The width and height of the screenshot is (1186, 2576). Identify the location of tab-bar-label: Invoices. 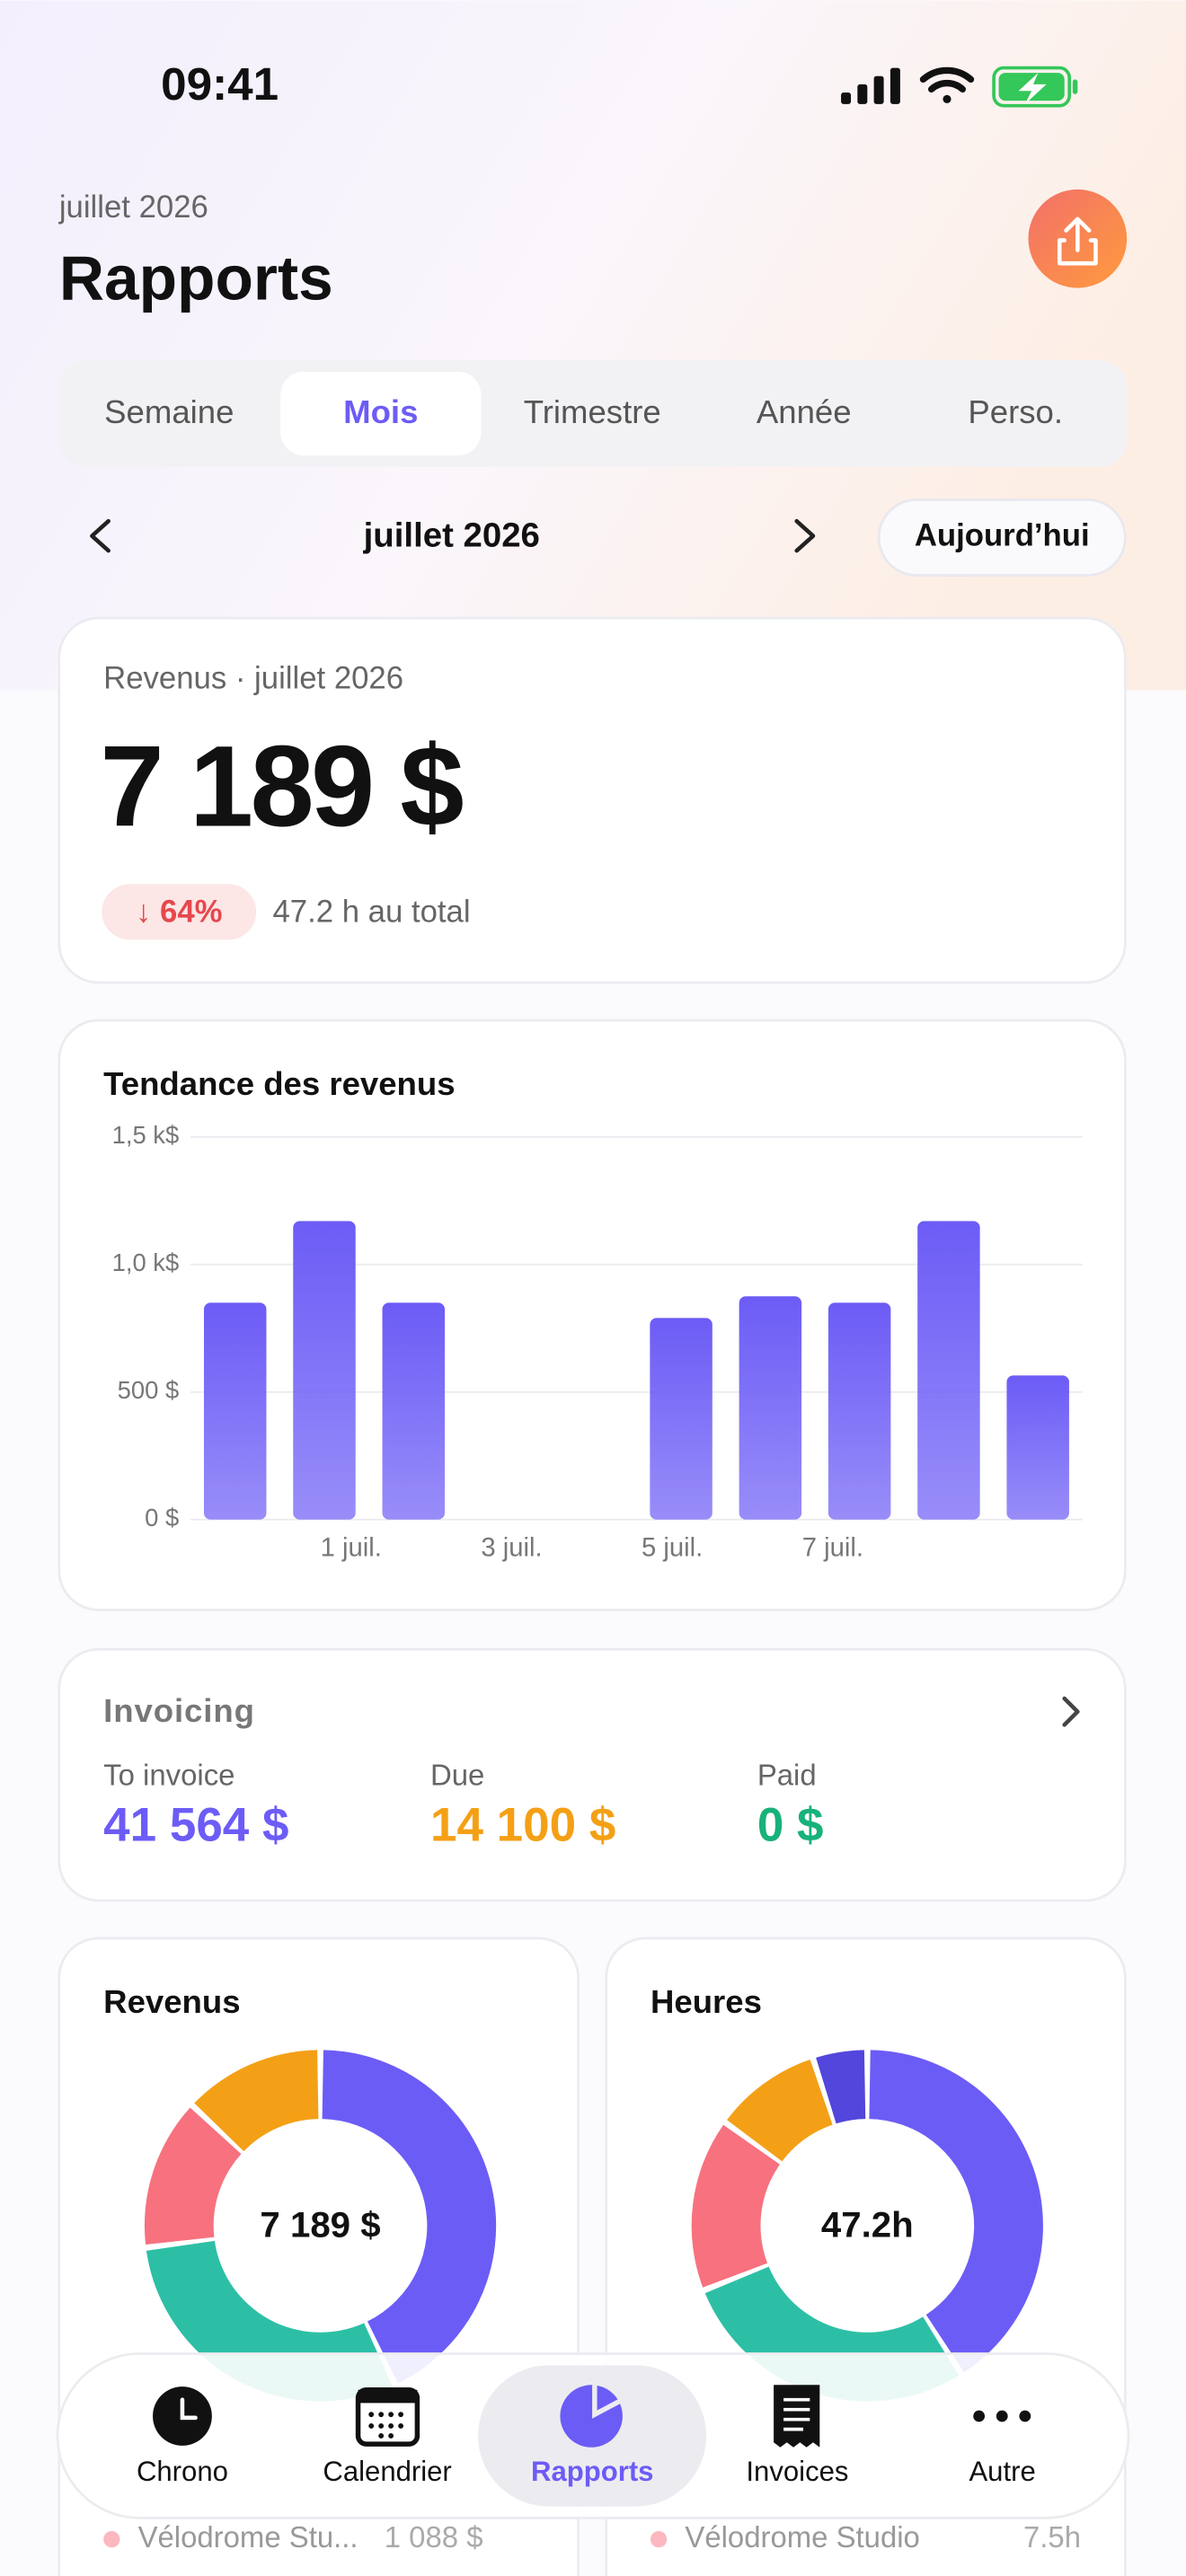
(797, 2471).